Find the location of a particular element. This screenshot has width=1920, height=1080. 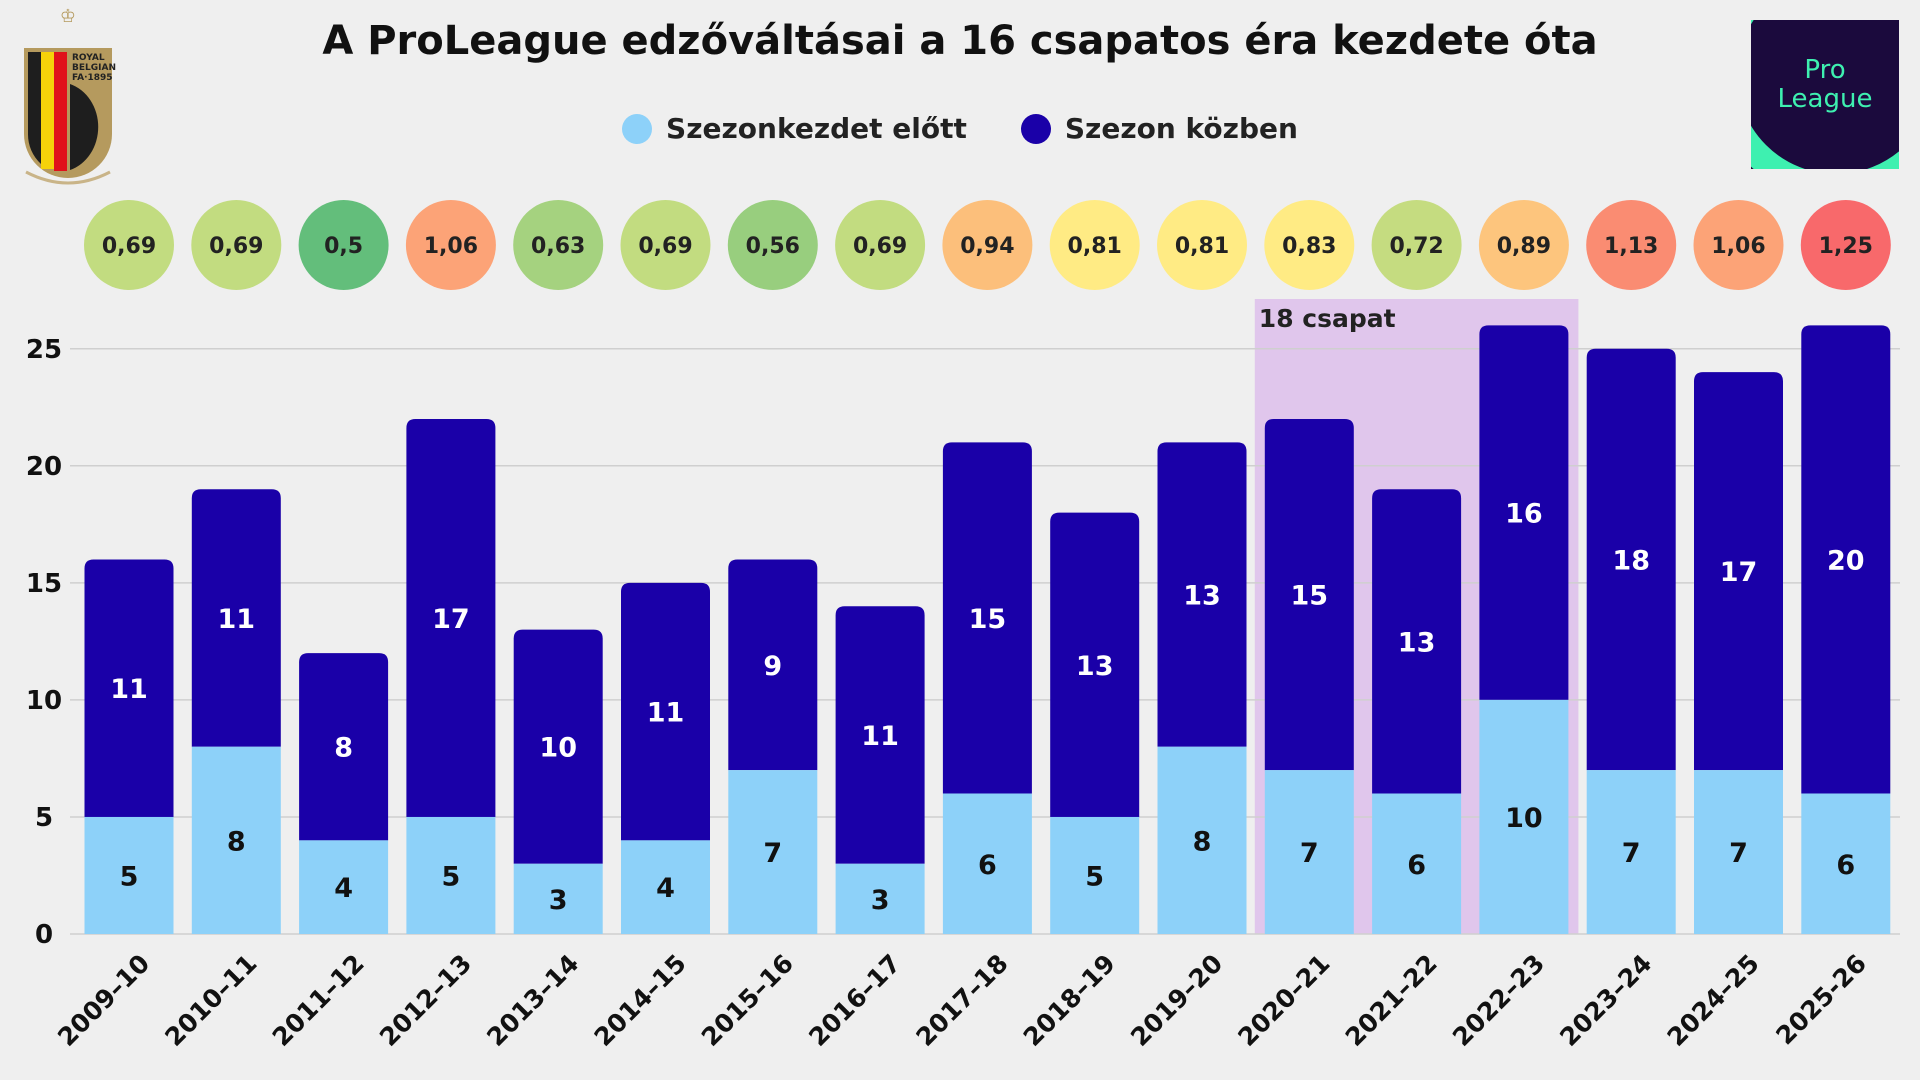

x-tick-label: 2011–12 is located at coordinates (318, 1000).